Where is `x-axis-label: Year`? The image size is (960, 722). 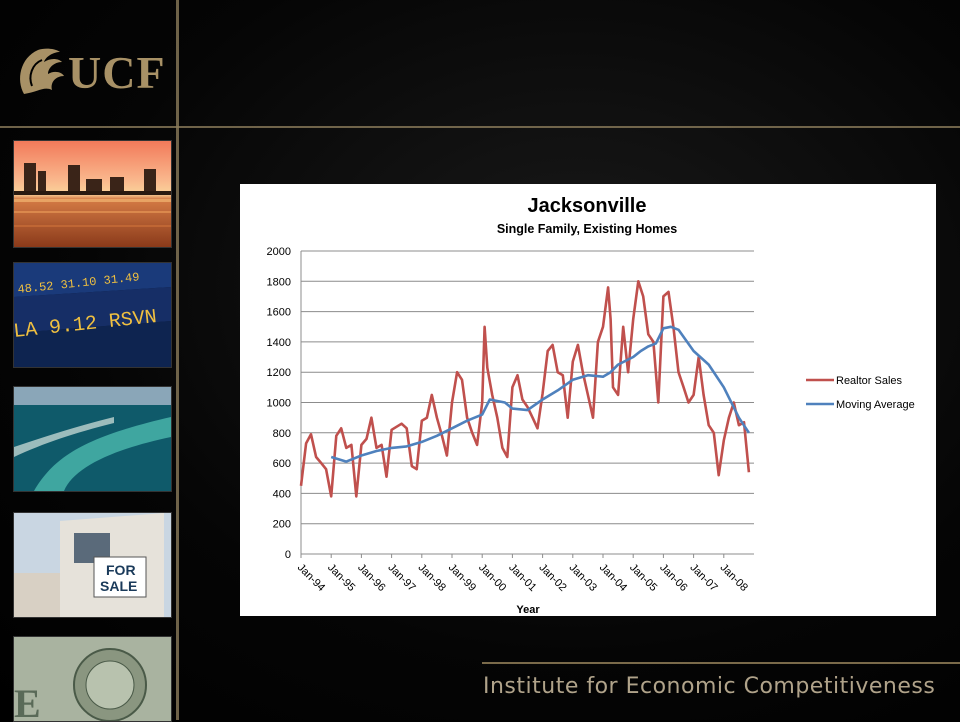
x-axis-label: Year is located at coordinates (528, 610).